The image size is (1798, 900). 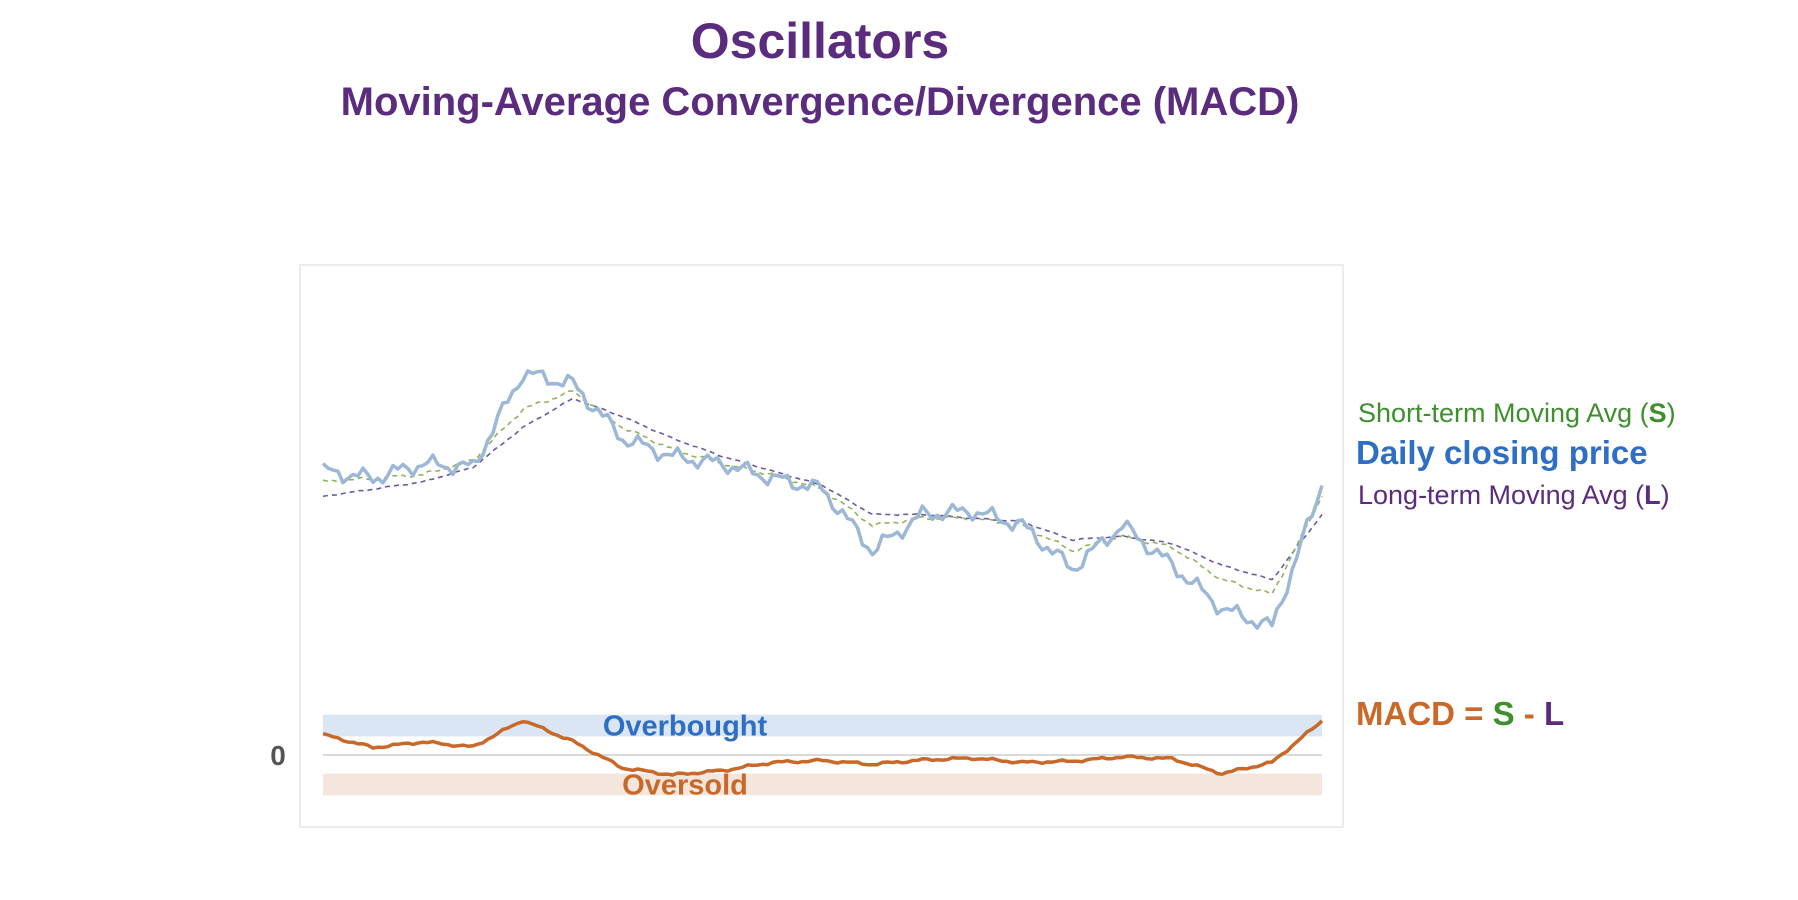 What do you see at coordinates (822, 725) in the screenshot?
I see `overbought-band` at bounding box center [822, 725].